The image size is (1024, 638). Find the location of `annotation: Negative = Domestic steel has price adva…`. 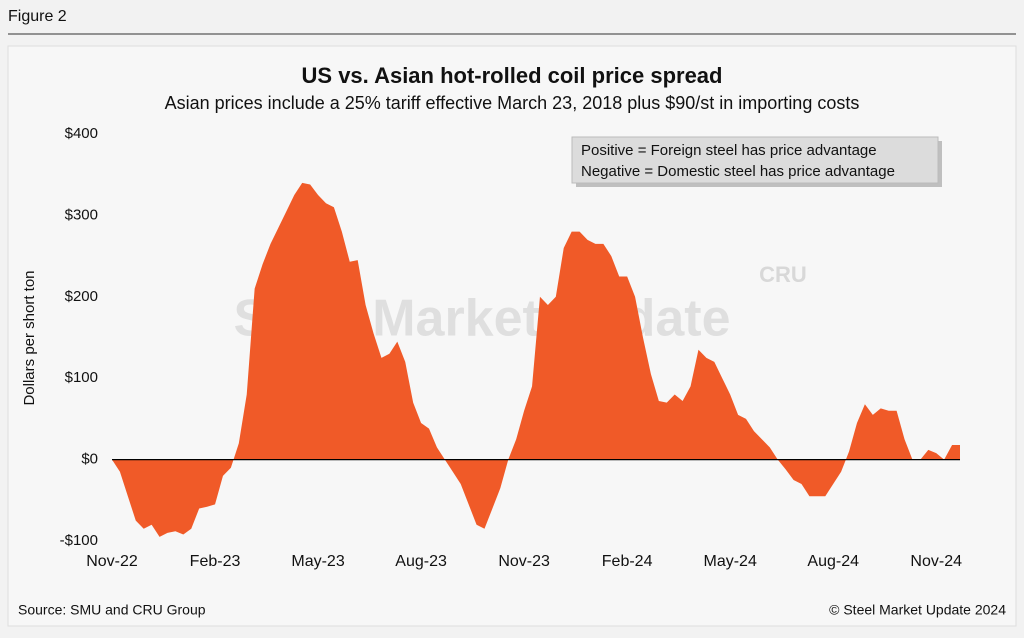

annotation: Negative = Domestic steel has price adva… is located at coordinates (738, 171).